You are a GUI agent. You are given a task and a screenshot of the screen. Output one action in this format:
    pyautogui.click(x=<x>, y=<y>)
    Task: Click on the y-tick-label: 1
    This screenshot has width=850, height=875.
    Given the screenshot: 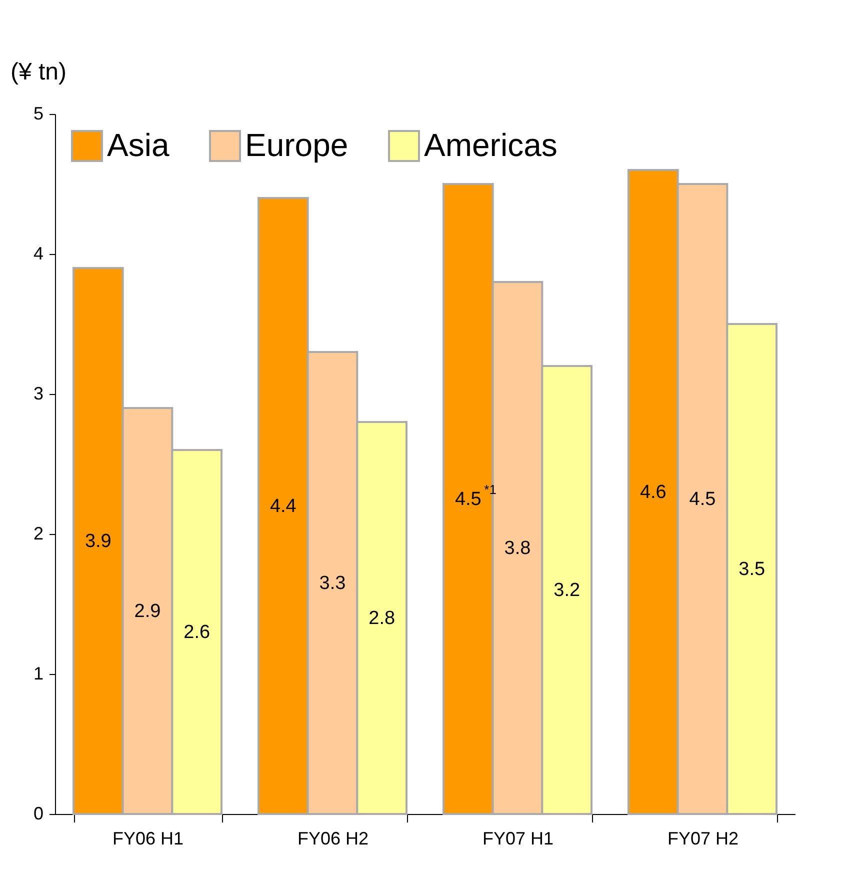 What is the action you would take?
    pyautogui.click(x=38, y=674)
    